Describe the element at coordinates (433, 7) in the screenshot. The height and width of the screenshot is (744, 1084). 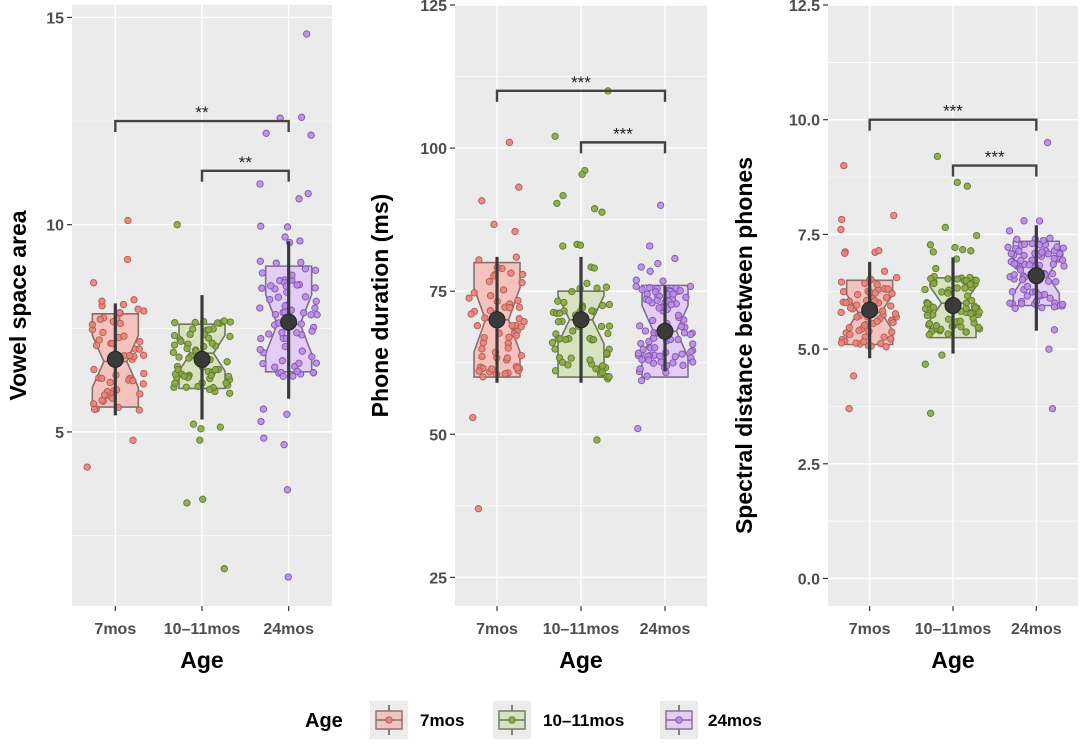
I see `y-tick-label: 125` at that location.